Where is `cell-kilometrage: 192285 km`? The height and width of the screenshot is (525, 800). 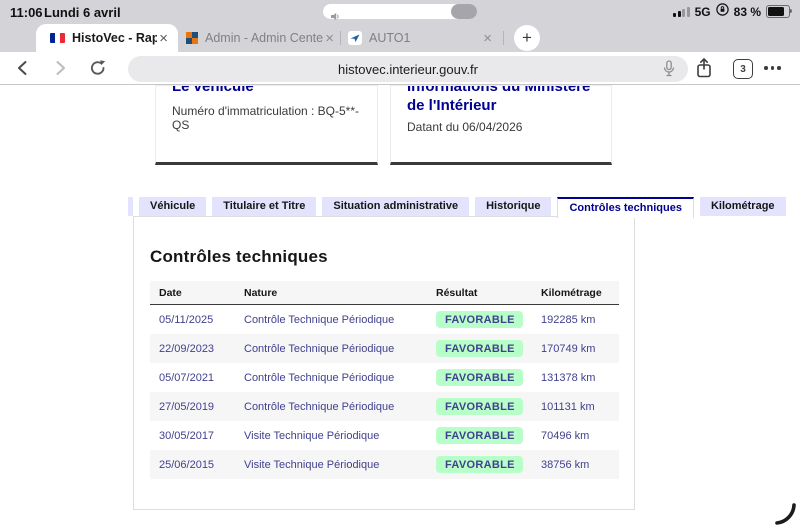 cell-kilometrage: 192285 km is located at coordinates (568, 319).